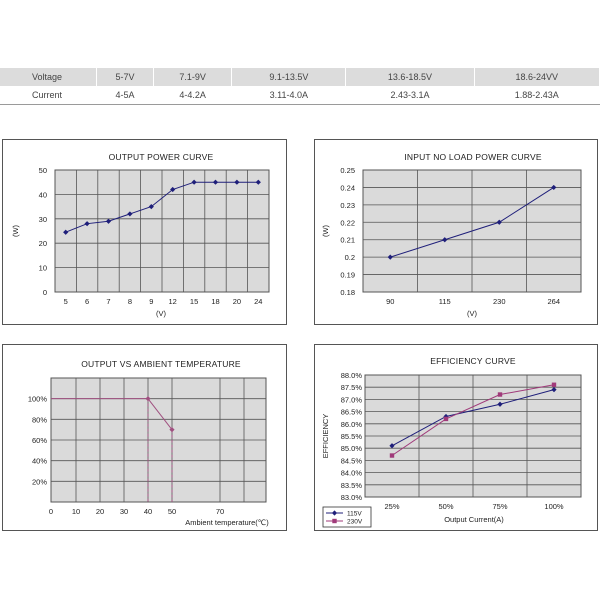 The image size is (600, 600). Describe the element at coordinates (66, 301) in the screenshot. I see `x-tick-label: 5` at that location.